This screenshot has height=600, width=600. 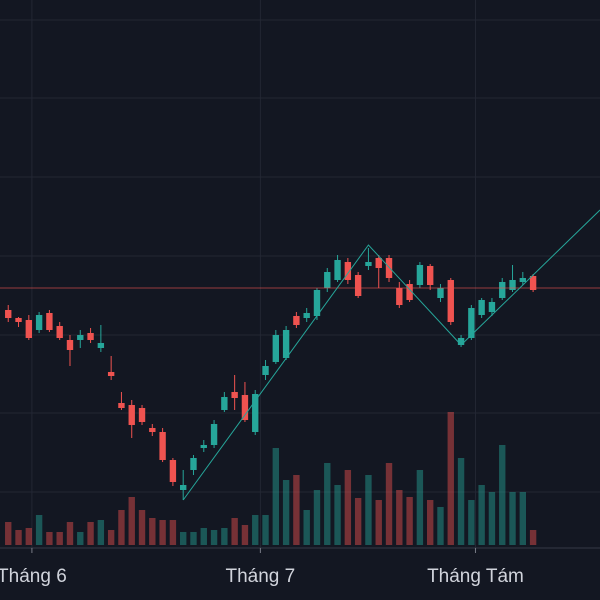 I want to click on time-axis: Tháng 6 Tháng 7 Tháng Tám, so click(x=300, y=567).